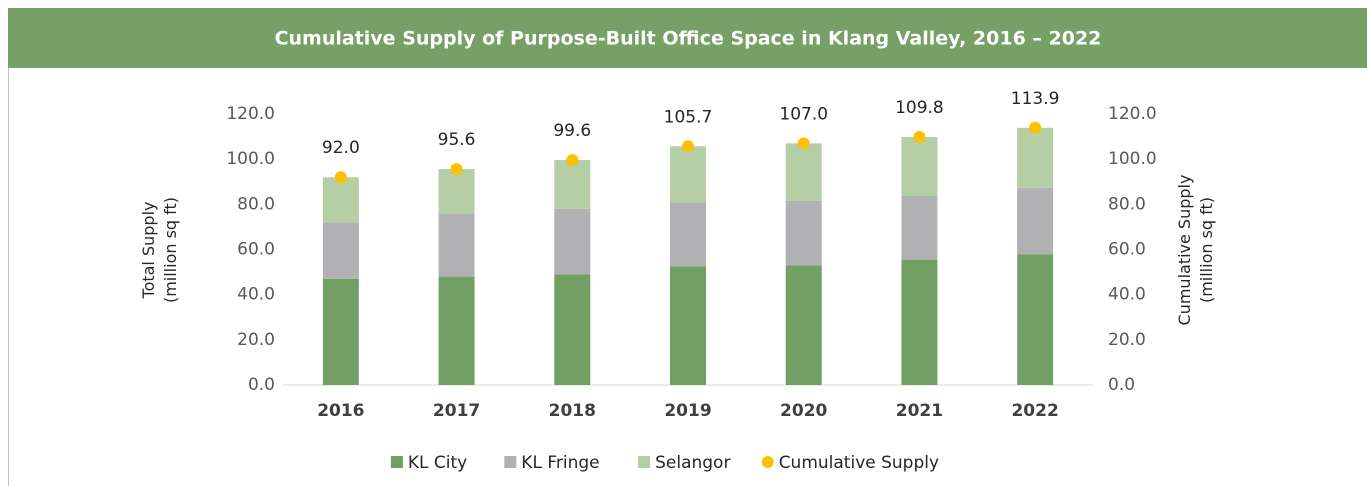  I want to click on y-axis-title-line: (million sq ft), so click(170, 250).